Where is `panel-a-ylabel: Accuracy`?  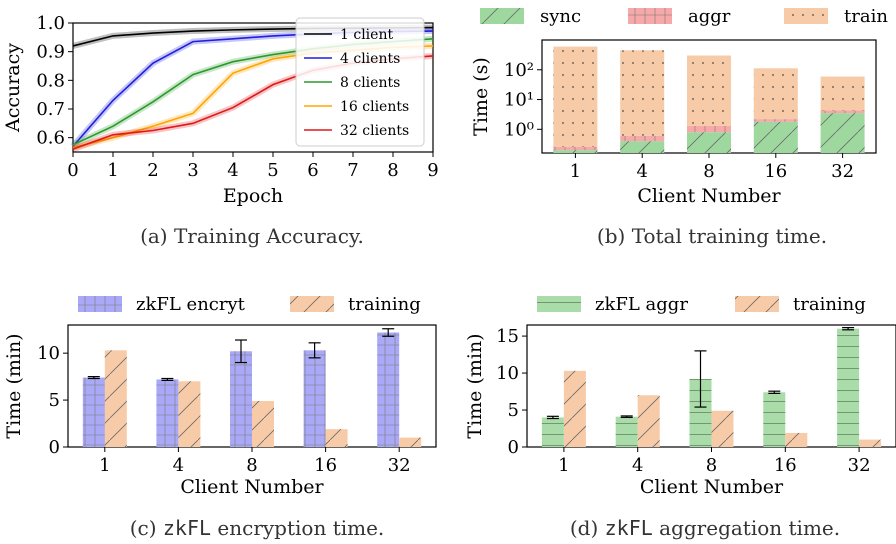
panel-a-ylabel: Accuracy is located at coordinates (13, 88).